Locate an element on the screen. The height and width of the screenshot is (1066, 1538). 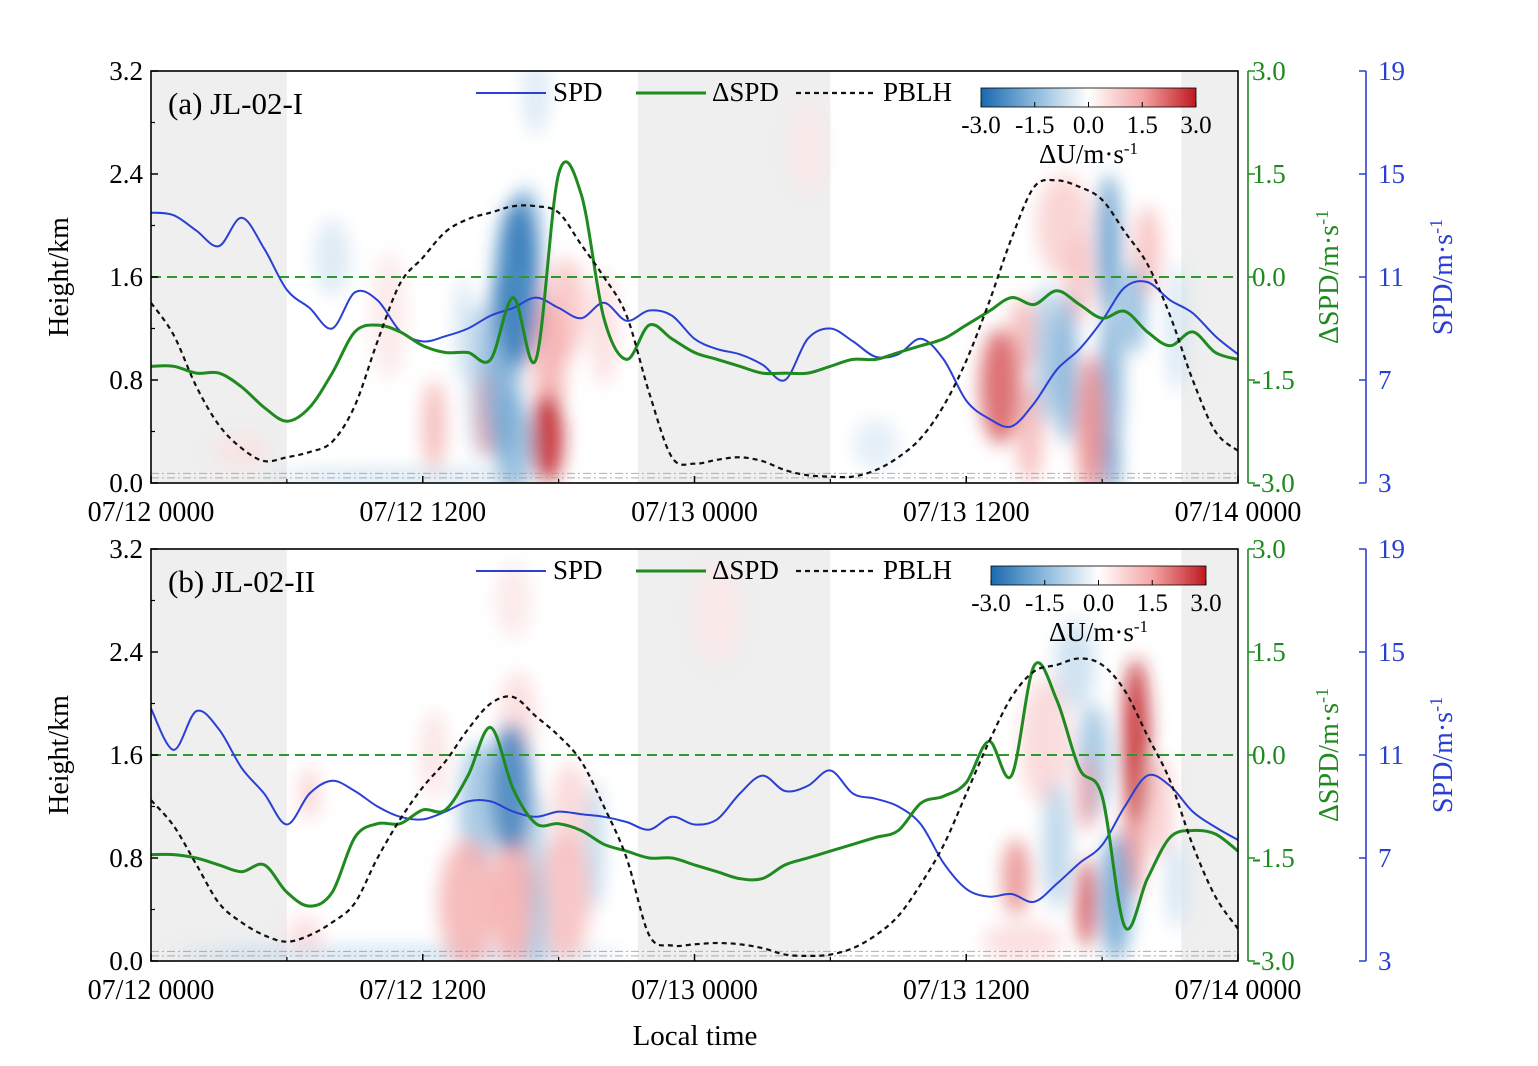
colorbar-tick-label: 0.0 is located at coordinates (1098, 603).